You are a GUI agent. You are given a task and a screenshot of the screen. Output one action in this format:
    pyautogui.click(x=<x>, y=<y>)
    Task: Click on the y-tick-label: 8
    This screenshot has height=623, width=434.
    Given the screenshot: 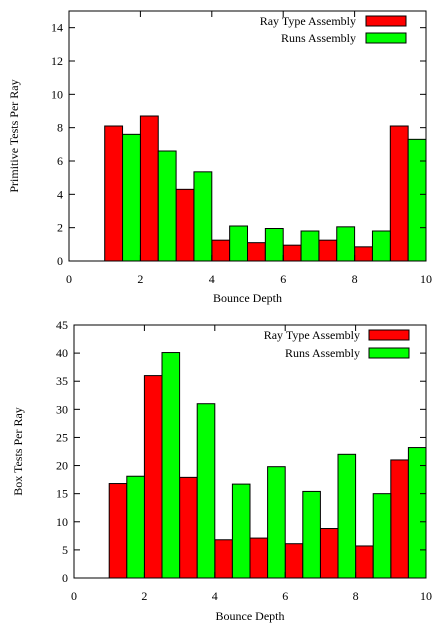 What is the action you would take?
    pyautogui.click(x=60, y=128)
    